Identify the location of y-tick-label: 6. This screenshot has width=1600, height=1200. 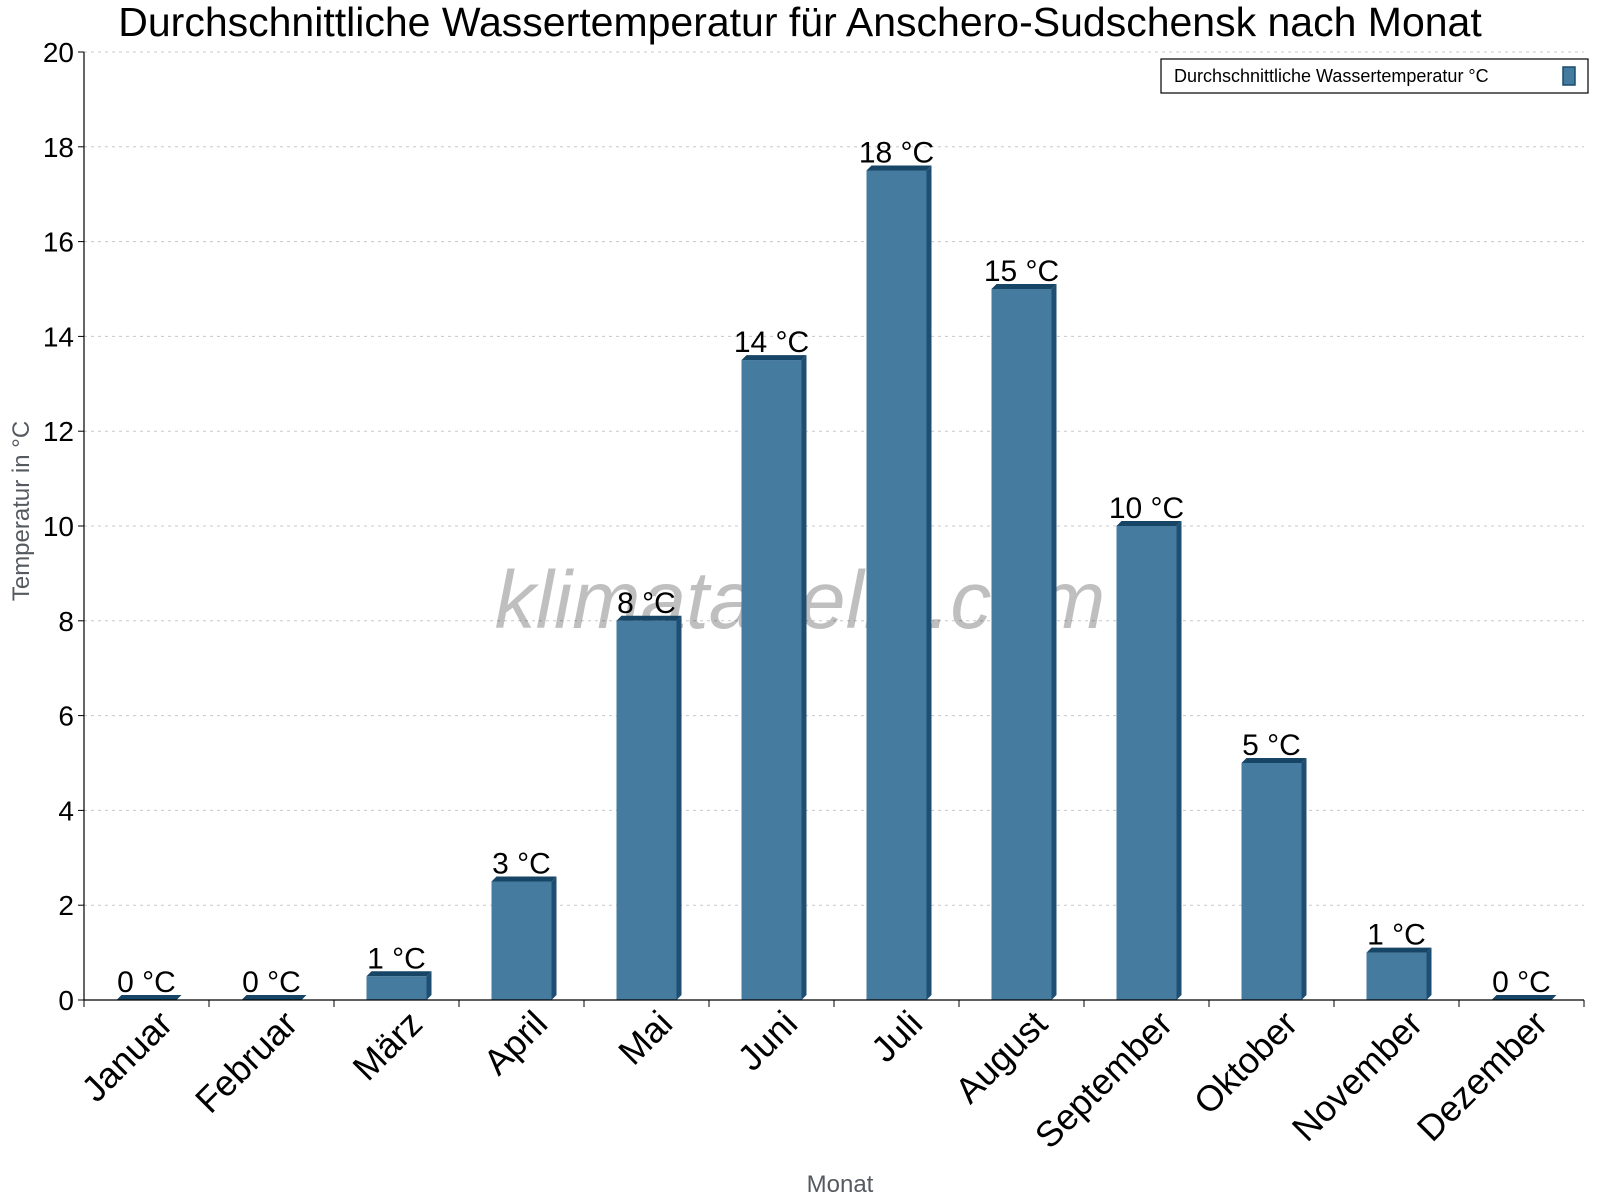
(66, 716).